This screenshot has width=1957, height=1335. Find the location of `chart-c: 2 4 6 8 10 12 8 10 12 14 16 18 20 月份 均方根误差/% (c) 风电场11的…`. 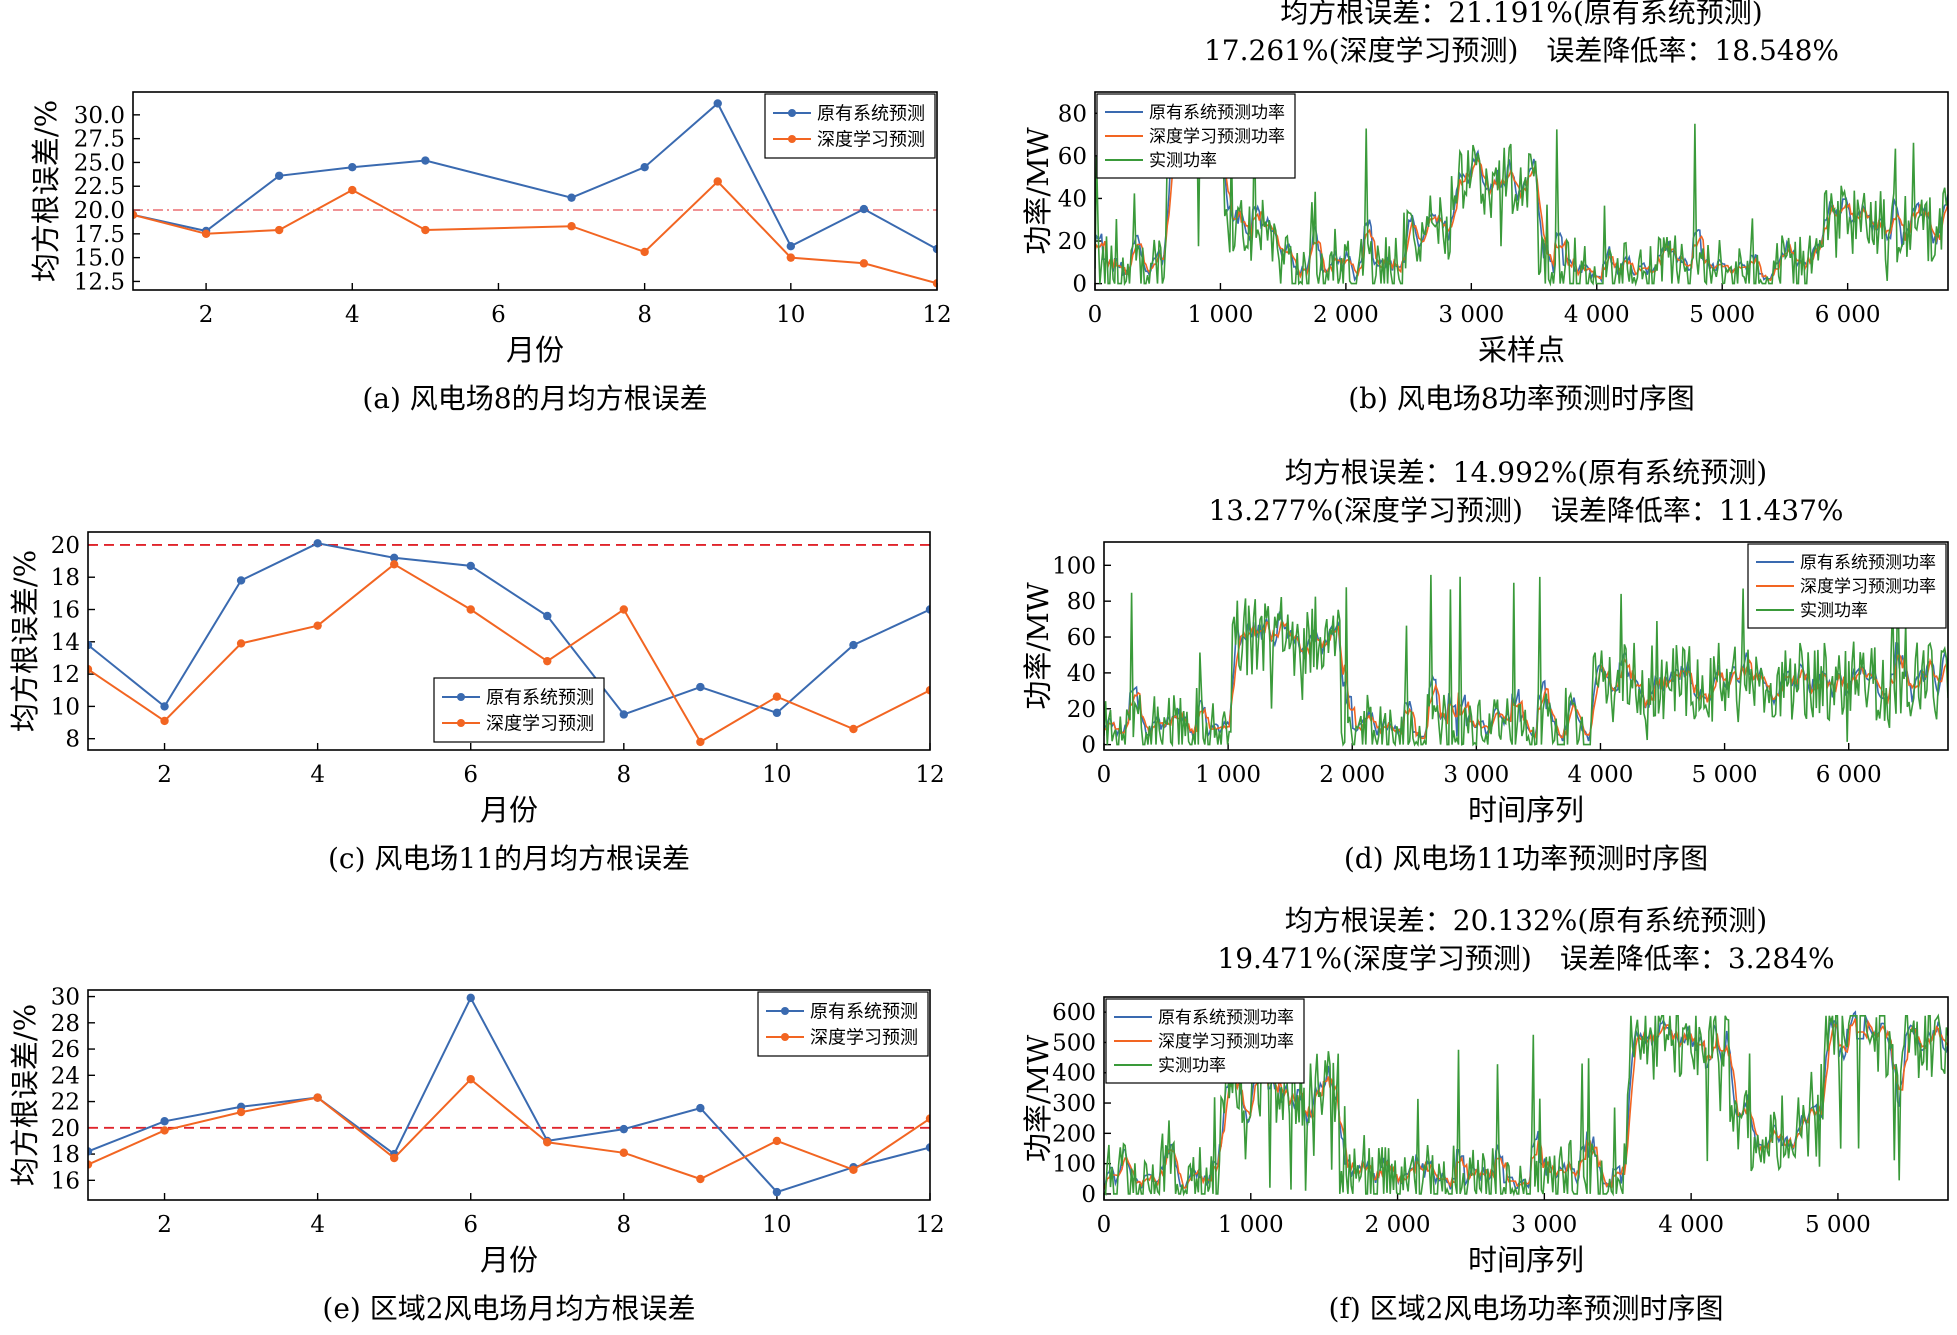

chart-c: 2 4 6 8 10 12 8 10 12 14 16 18 20 月份 均方根误差/% (c) 风电场11的… is located at coordinates (476, 703).